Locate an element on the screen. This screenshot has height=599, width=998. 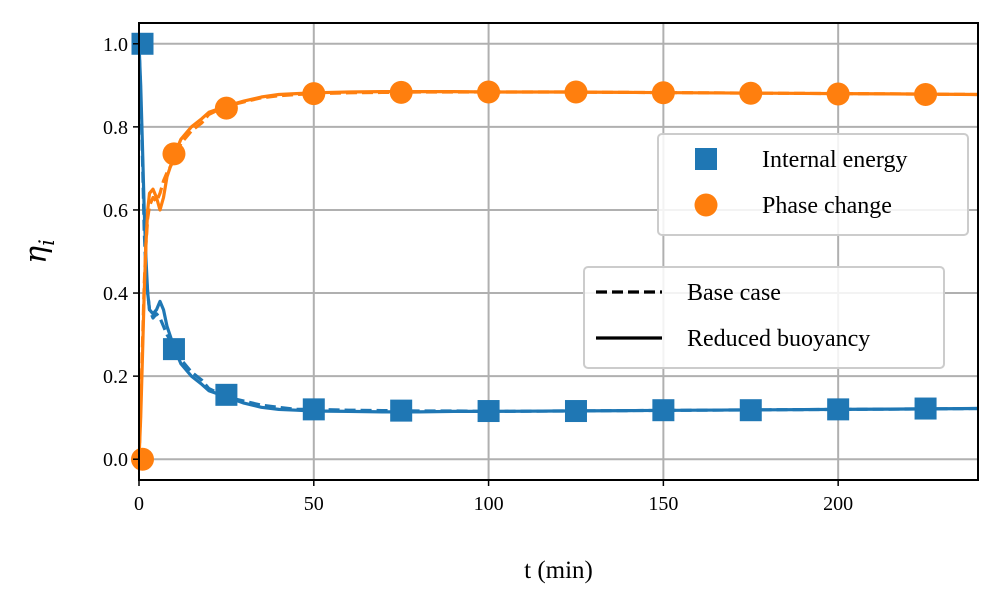
legend-markers: Internal energy Phase change is located at coordinates (813, 184).